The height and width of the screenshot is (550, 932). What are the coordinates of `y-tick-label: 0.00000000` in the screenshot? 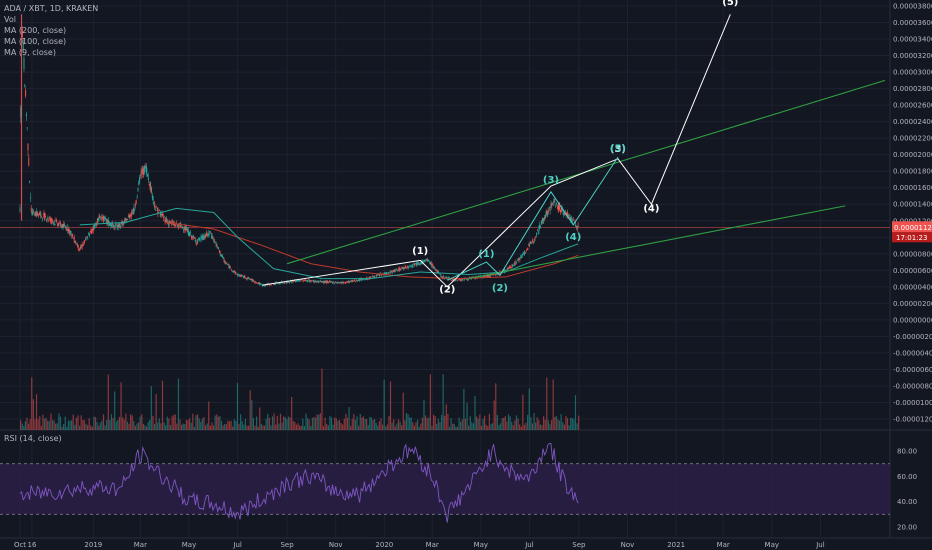 It's located at (912, 320).